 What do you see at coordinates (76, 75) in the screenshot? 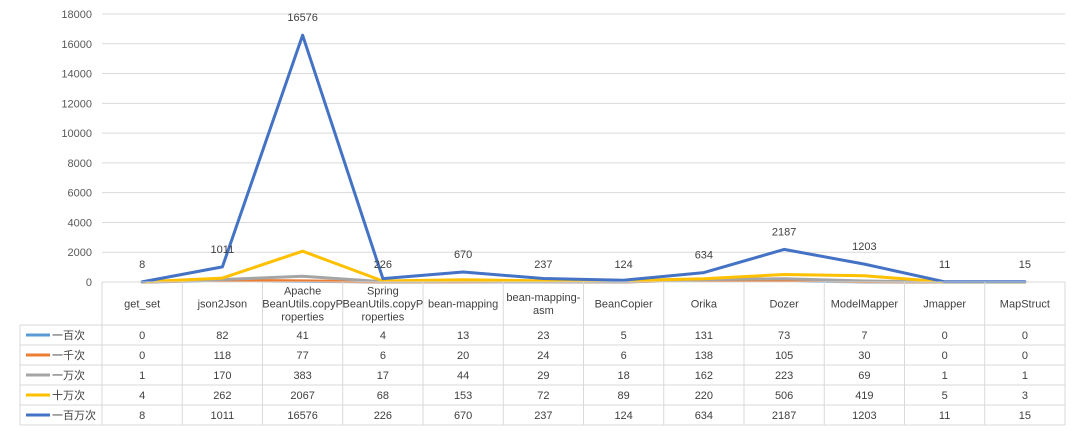
I see `y-tick-label: 14000` at bounding box center [76, 75].